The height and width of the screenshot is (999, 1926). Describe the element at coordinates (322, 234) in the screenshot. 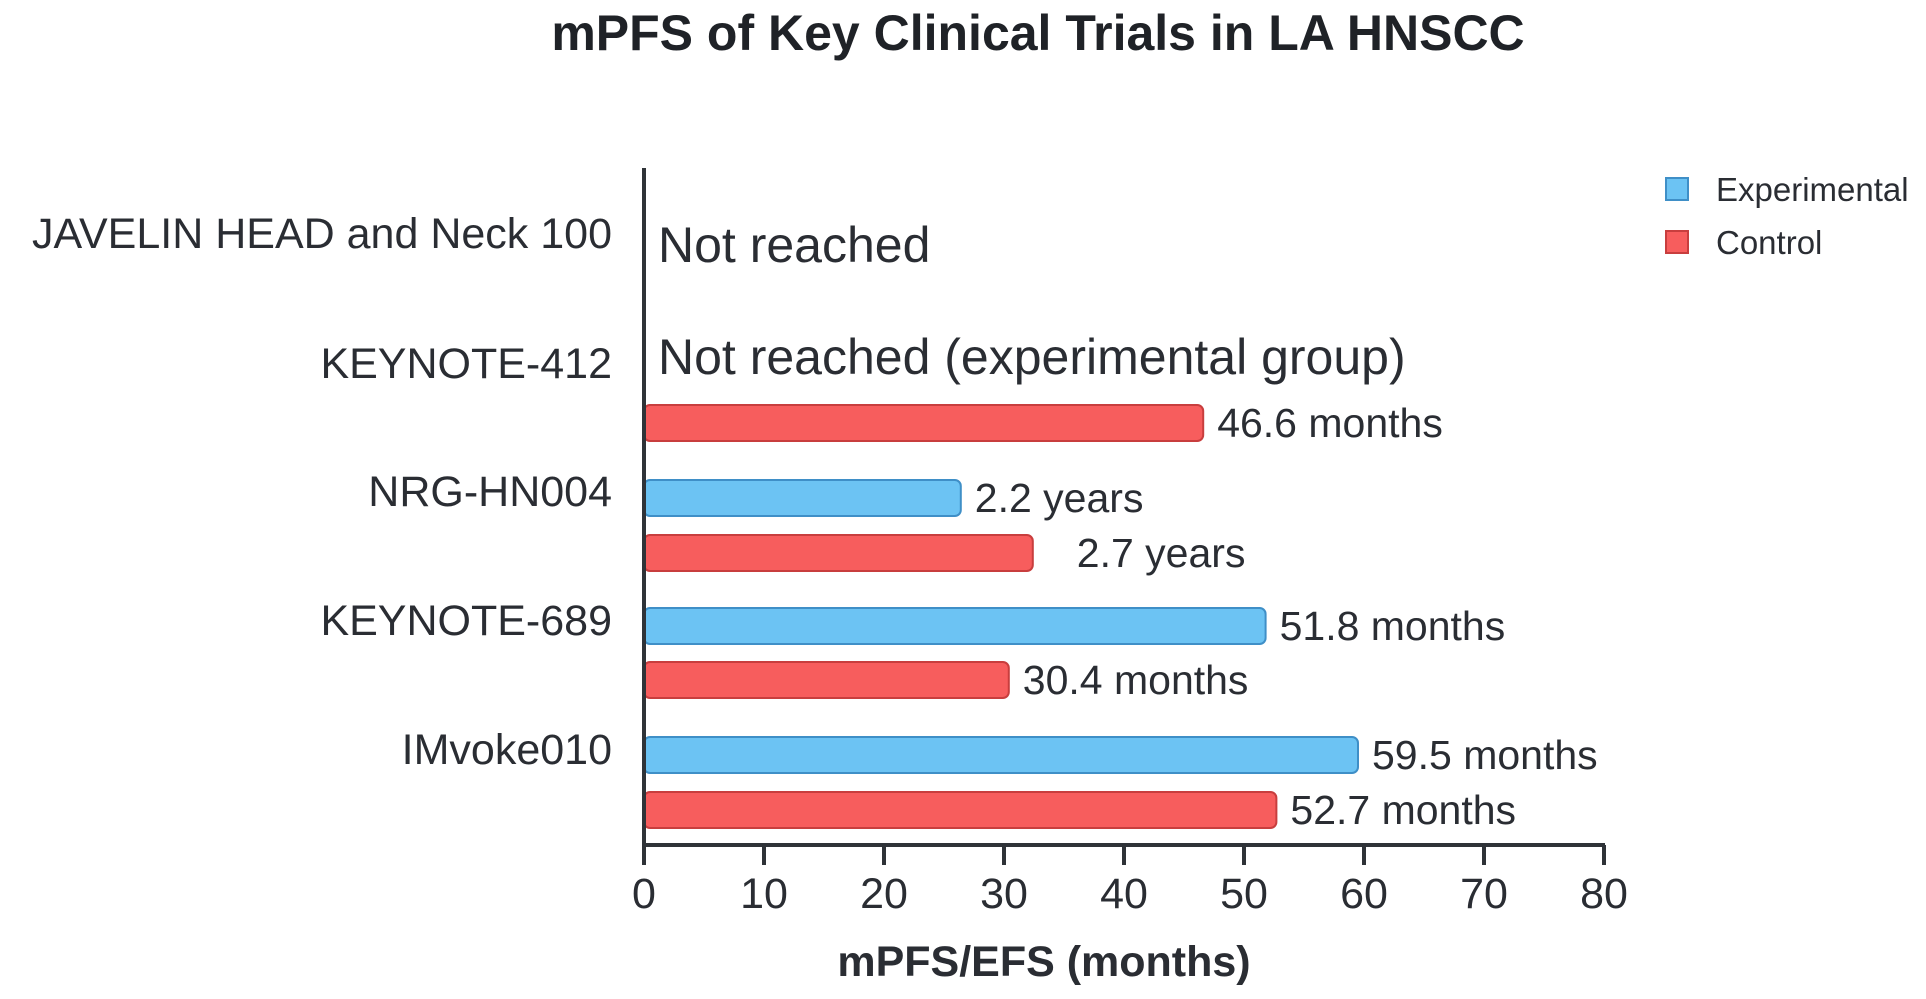

I see `category-label: JAVELIN HEAD and Neck 100` at that location.